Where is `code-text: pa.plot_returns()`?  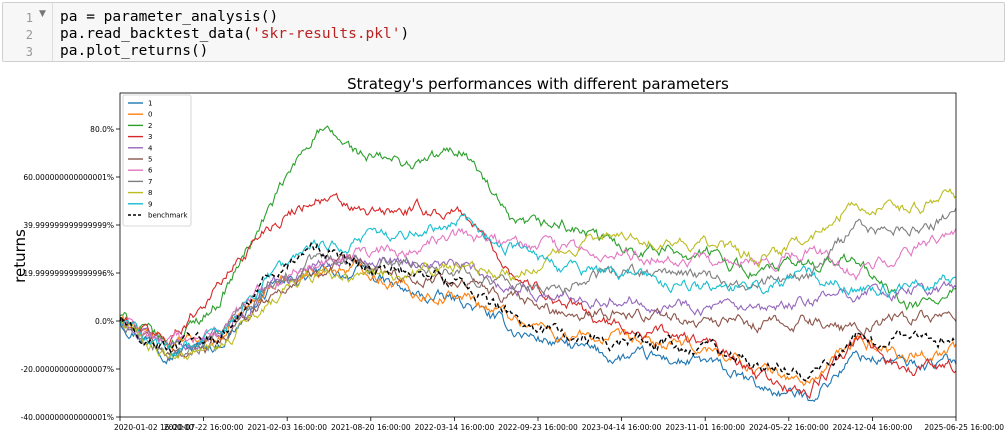 code-text: pa.plot_returns() is located at coordinates (134, 51).